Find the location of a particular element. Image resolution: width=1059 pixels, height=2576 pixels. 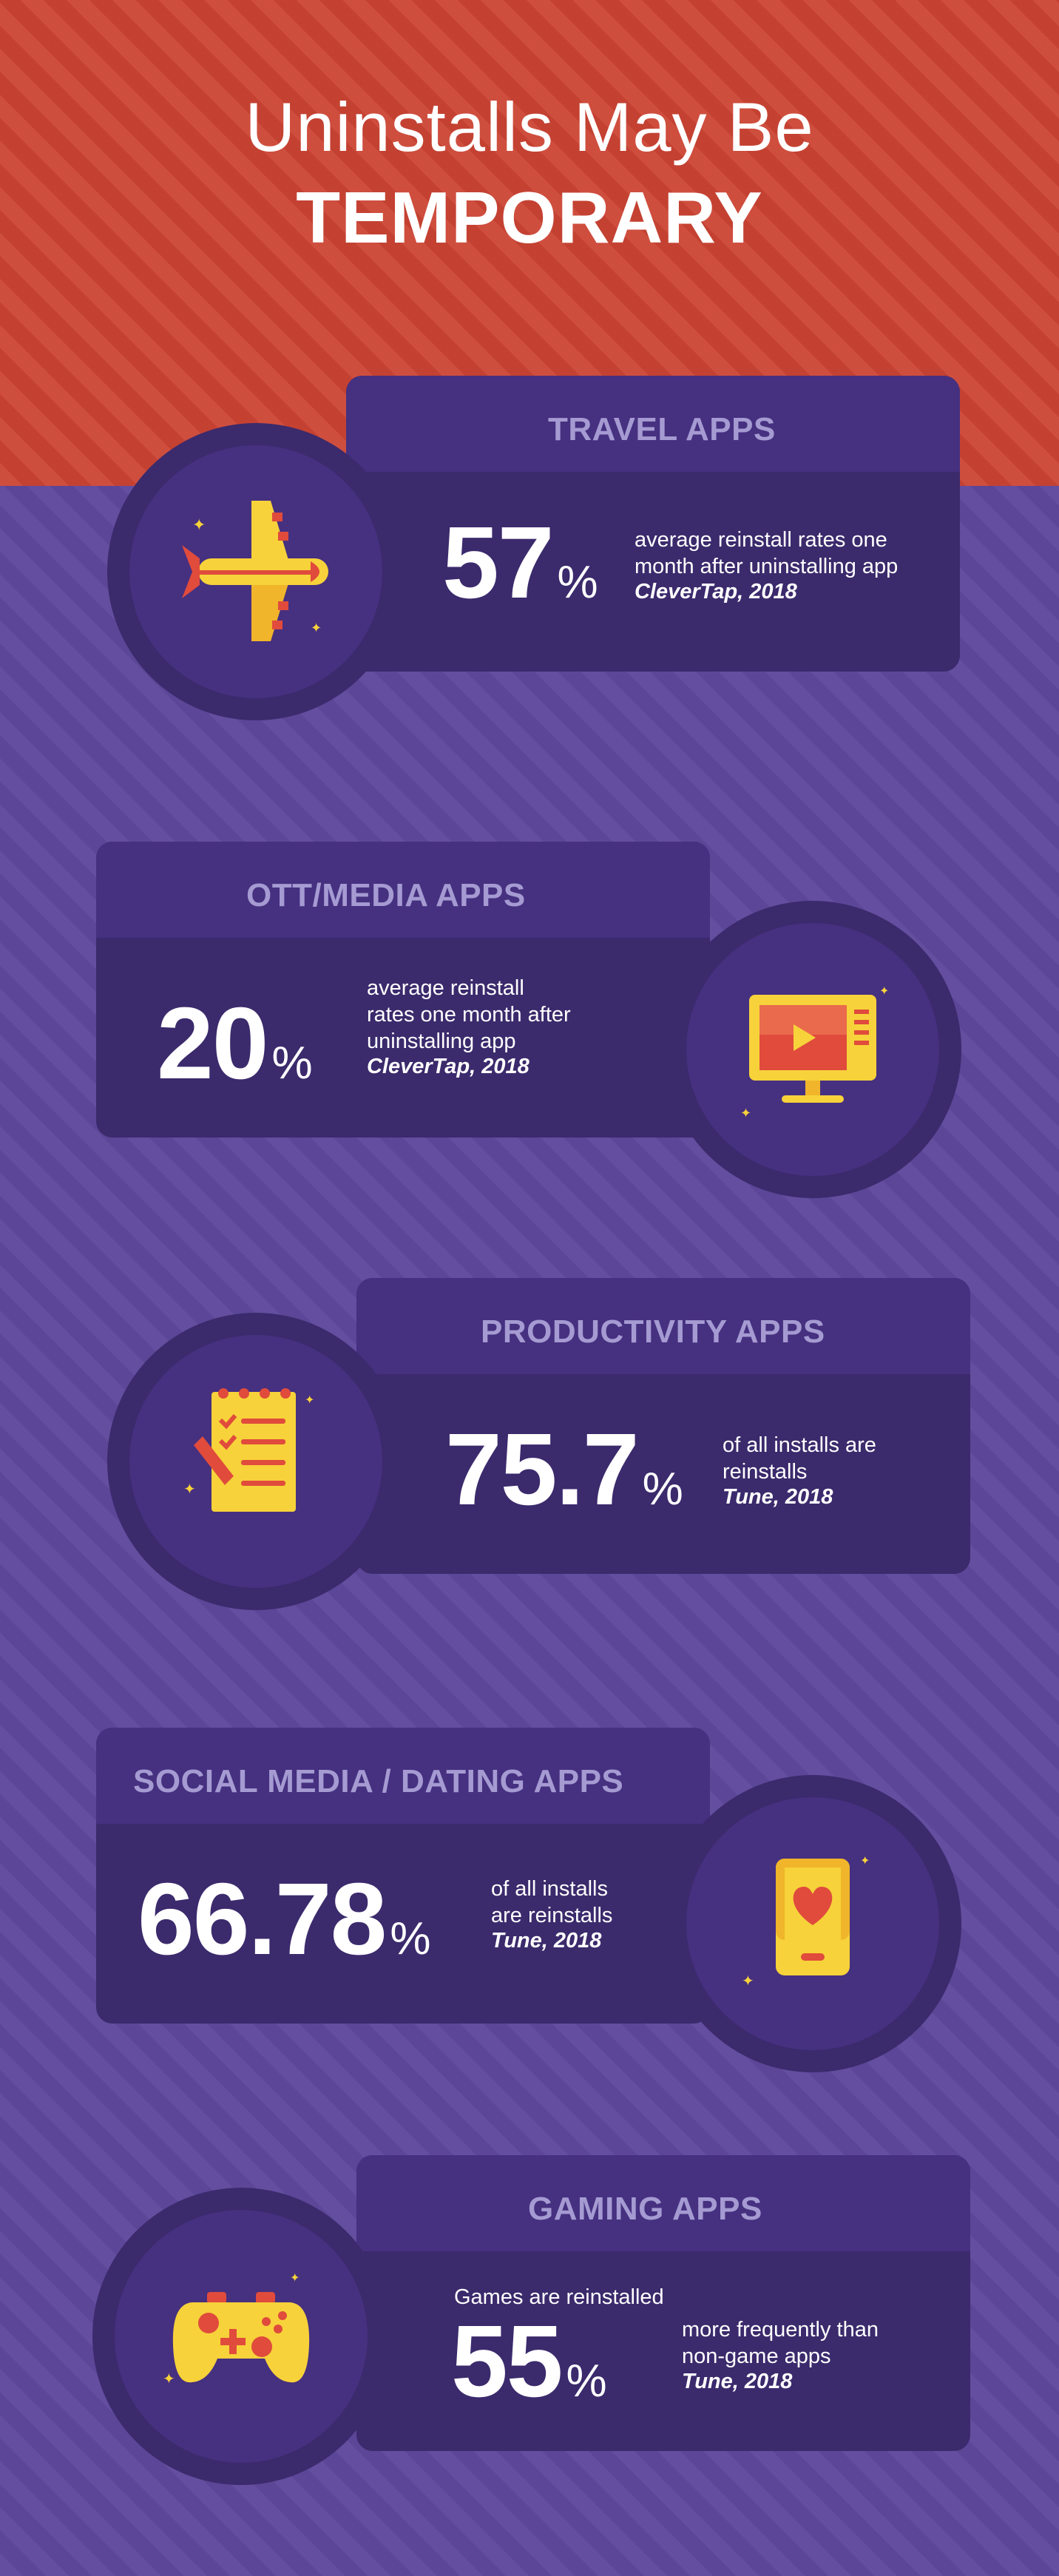

productivity-stat: 75.7% is located at coordinates (564, 1470).